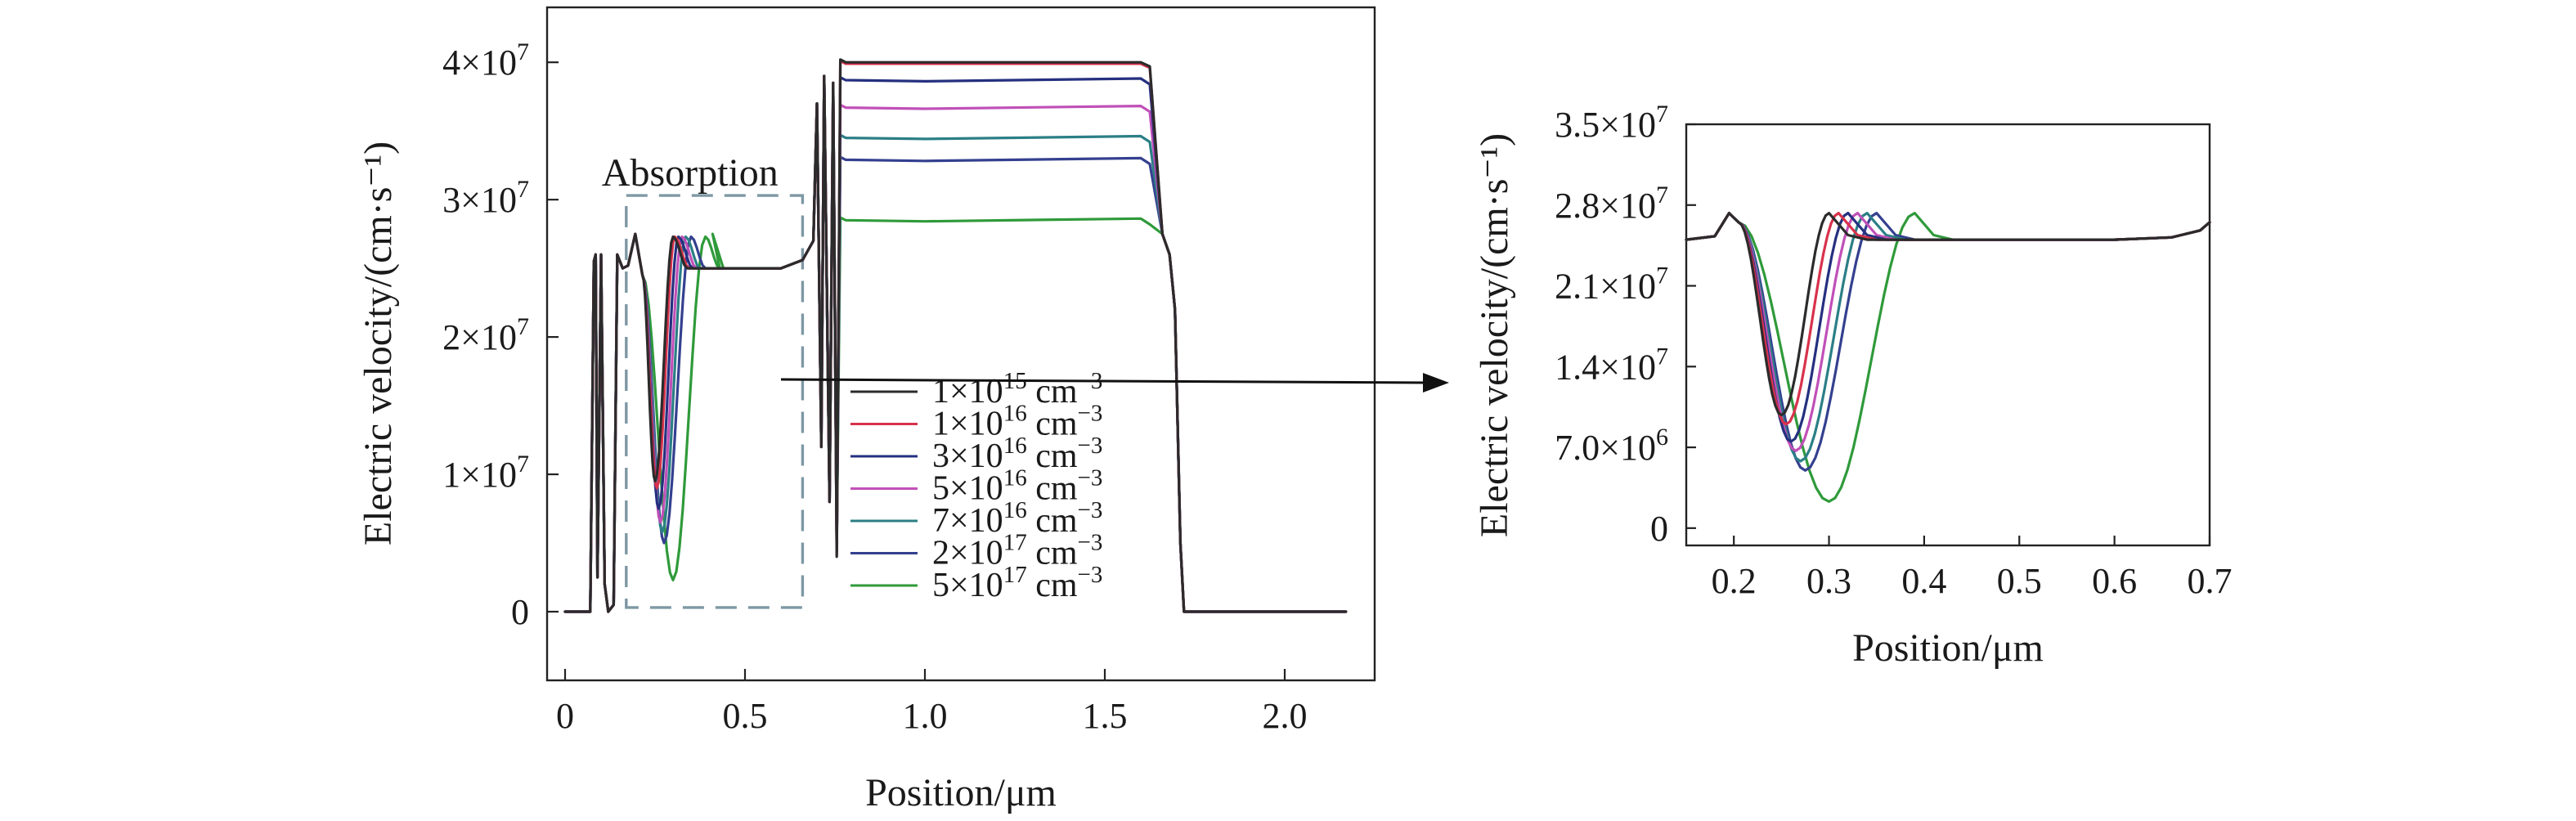 The width and height of the screenshot is (2576, 821). What do you see at coordinates (2114, 581) in the screenshot?
I see `zoom-x-tick-label: 0.6` at bounding box center [2114, 581].